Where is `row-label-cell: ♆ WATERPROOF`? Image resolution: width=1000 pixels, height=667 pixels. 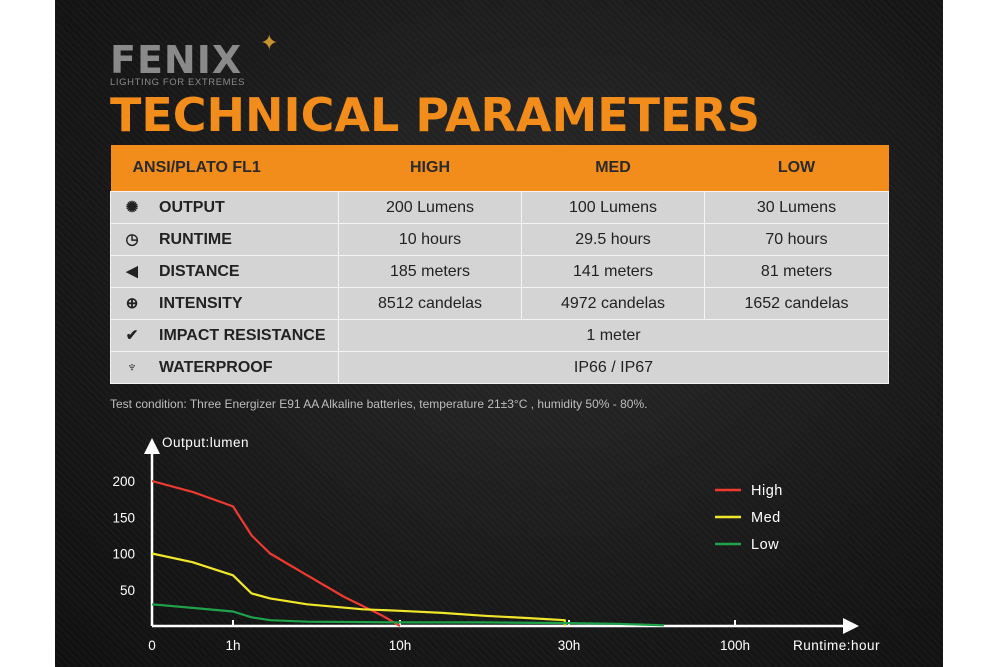
row-label-cell: ♆ WATERPROOF is located at coordinates (224, 367).